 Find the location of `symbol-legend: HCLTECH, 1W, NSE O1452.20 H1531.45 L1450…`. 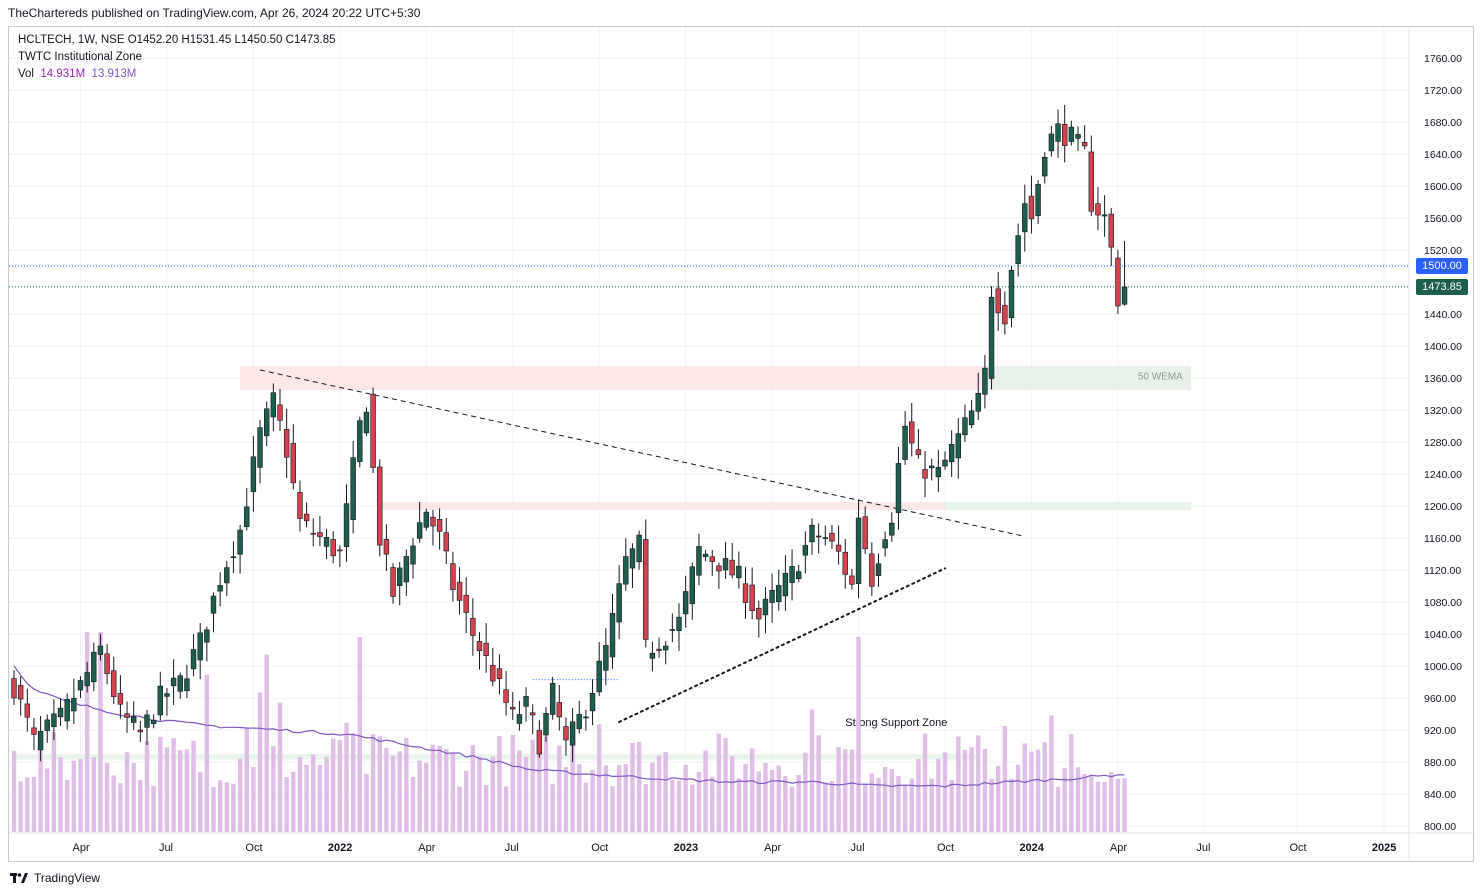

symbol-legend: HCLTECH, 1W, NSE O1452.20 H1531.45 L1450… is located at coordinates (177, 40).